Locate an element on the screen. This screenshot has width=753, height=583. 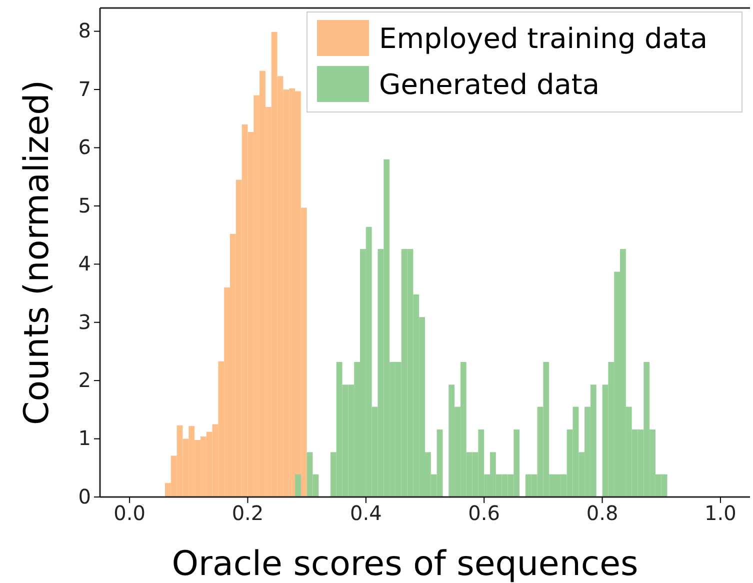
y-tick-label: 7 is located at coordinates (84, 88).